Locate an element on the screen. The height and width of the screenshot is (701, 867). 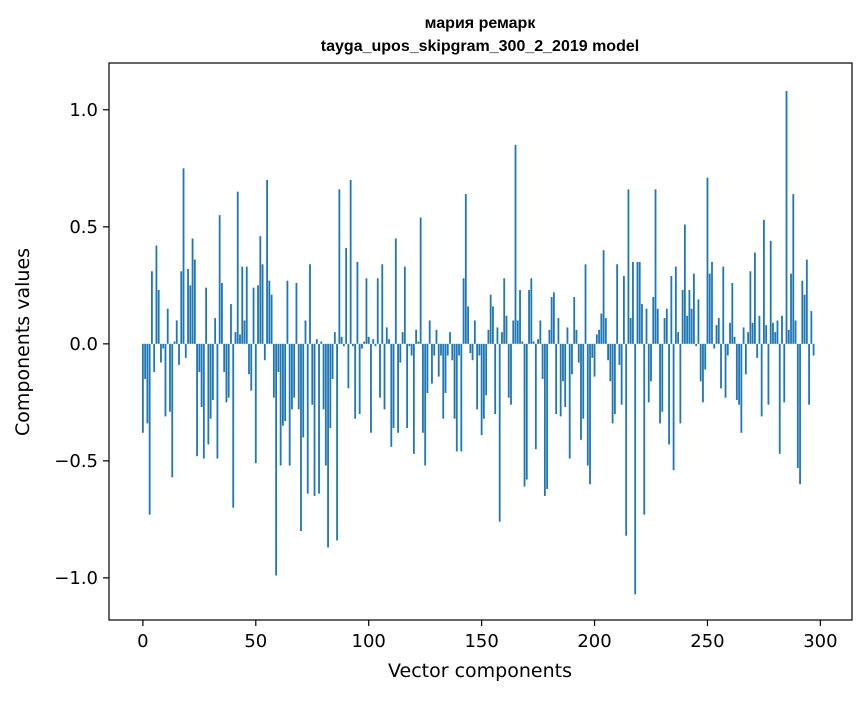
chart-title: мария ремарк is located at coordinates (481, 23).